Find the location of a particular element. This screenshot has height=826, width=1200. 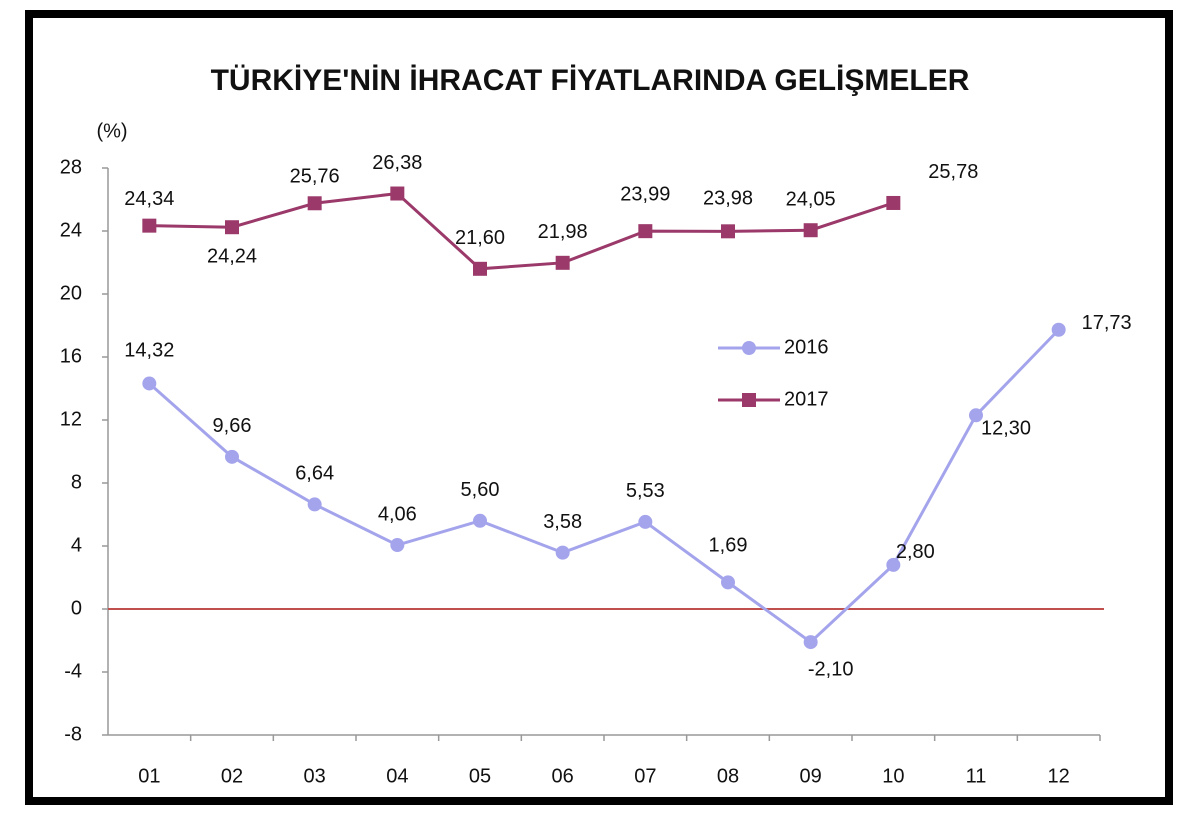

y-axis-label: (%) is located at coordinates (111, 131).